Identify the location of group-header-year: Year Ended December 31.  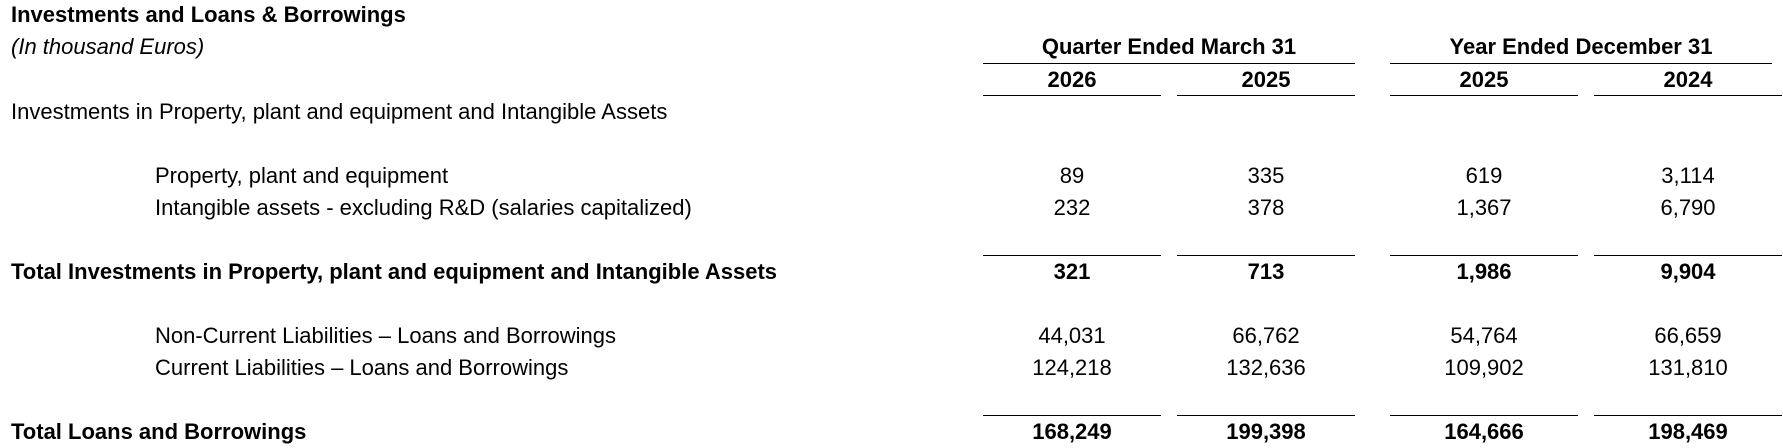
(1581, 46).